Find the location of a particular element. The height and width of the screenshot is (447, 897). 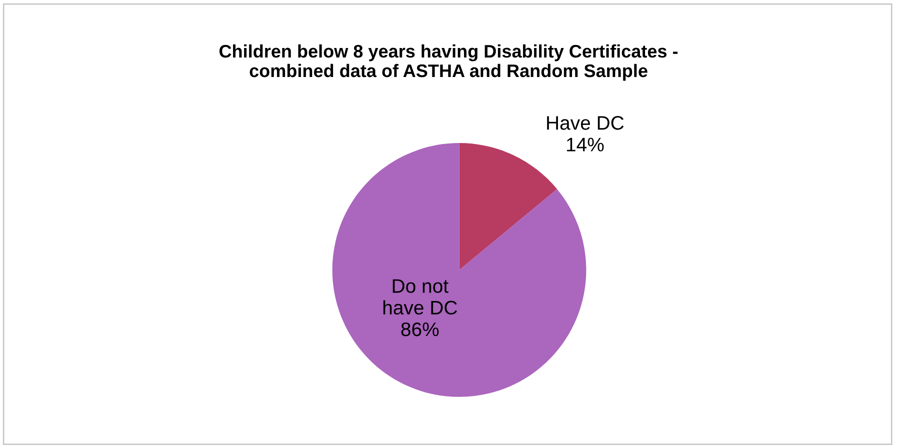

pie-slice is located at coordinates (508, 206).